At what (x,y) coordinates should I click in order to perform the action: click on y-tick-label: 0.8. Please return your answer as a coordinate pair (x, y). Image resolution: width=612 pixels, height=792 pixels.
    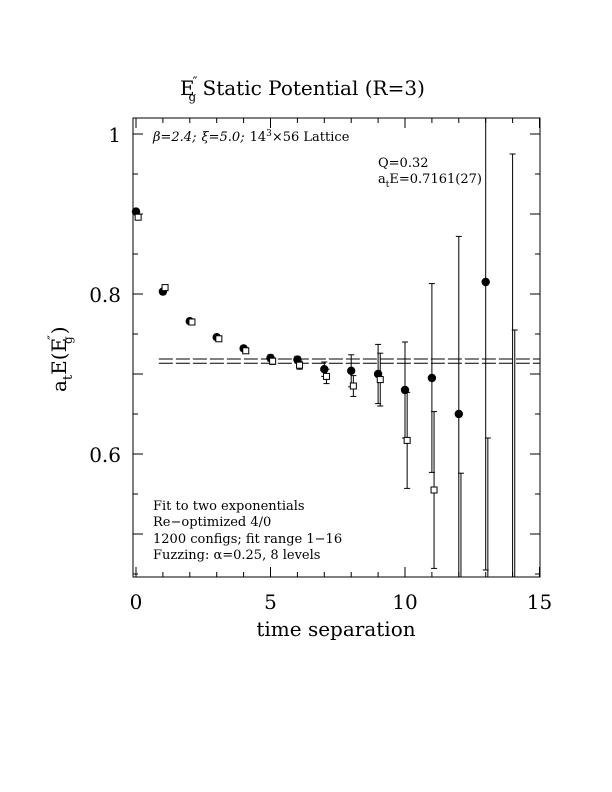
    Looking at the image, I should click on (105, 295).